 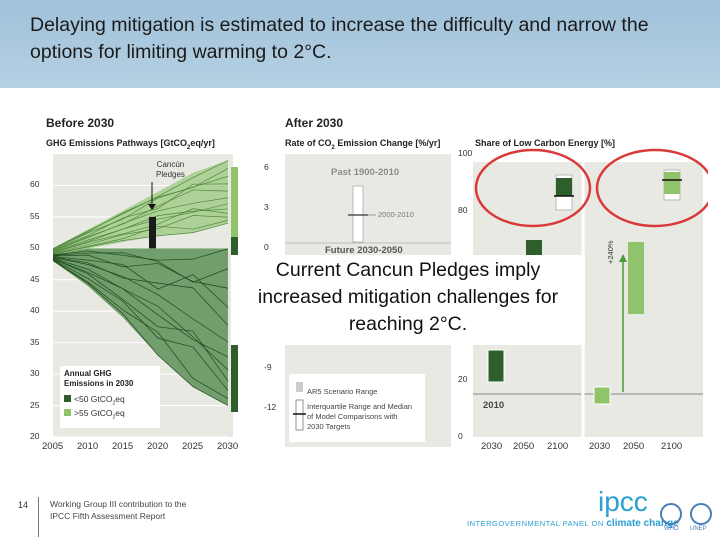 I want to click on rate-axis-title: Rate of CO2 Emission Change [%/yr], so click(x=363, y=144).